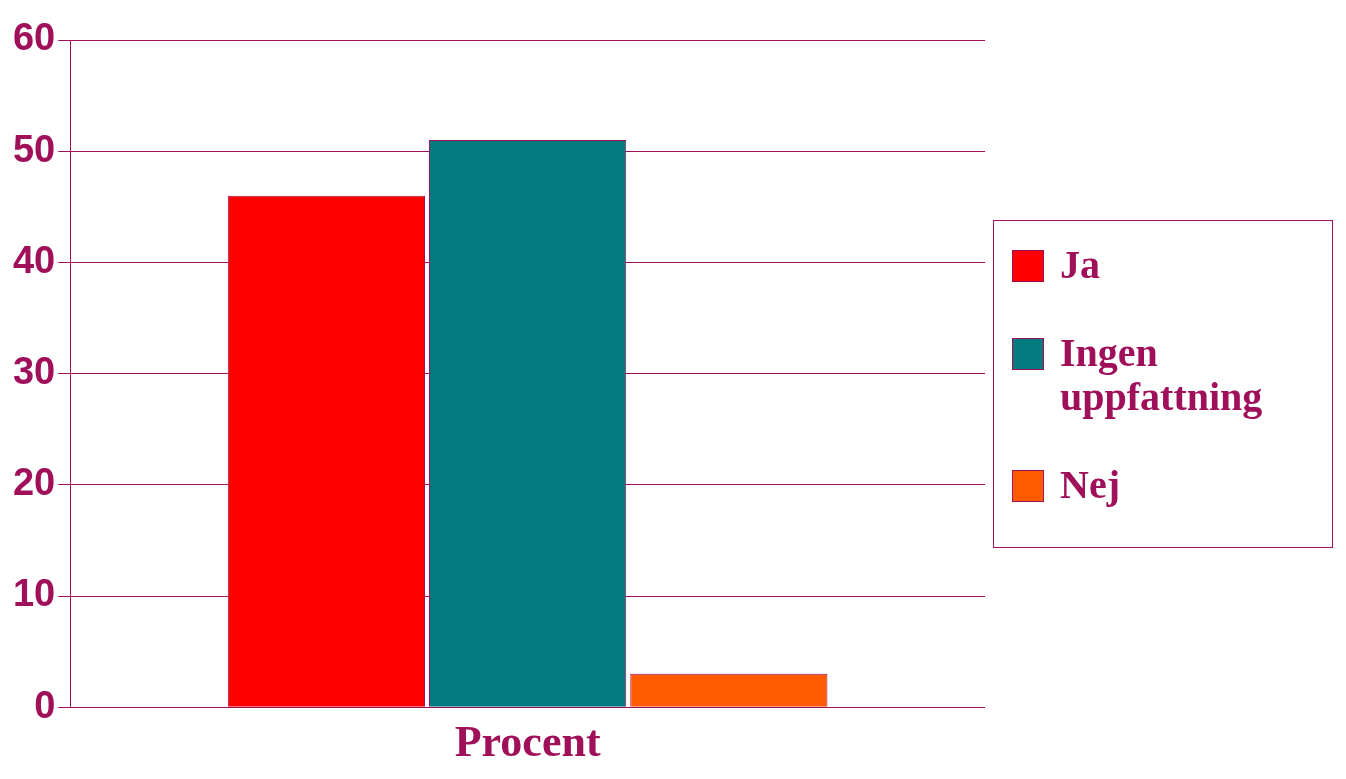 The image size is (1346, 779). Describe the element at coordinates (34, 482) in the screenshot. I see `y-tick-label: 20` at that location.